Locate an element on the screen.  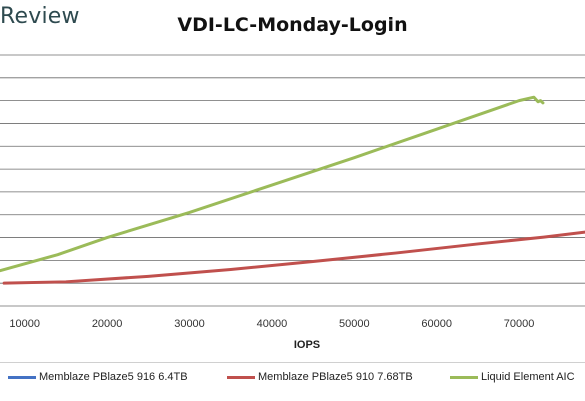
x-axis-label: IOPS is located at coordinates (307, 345).